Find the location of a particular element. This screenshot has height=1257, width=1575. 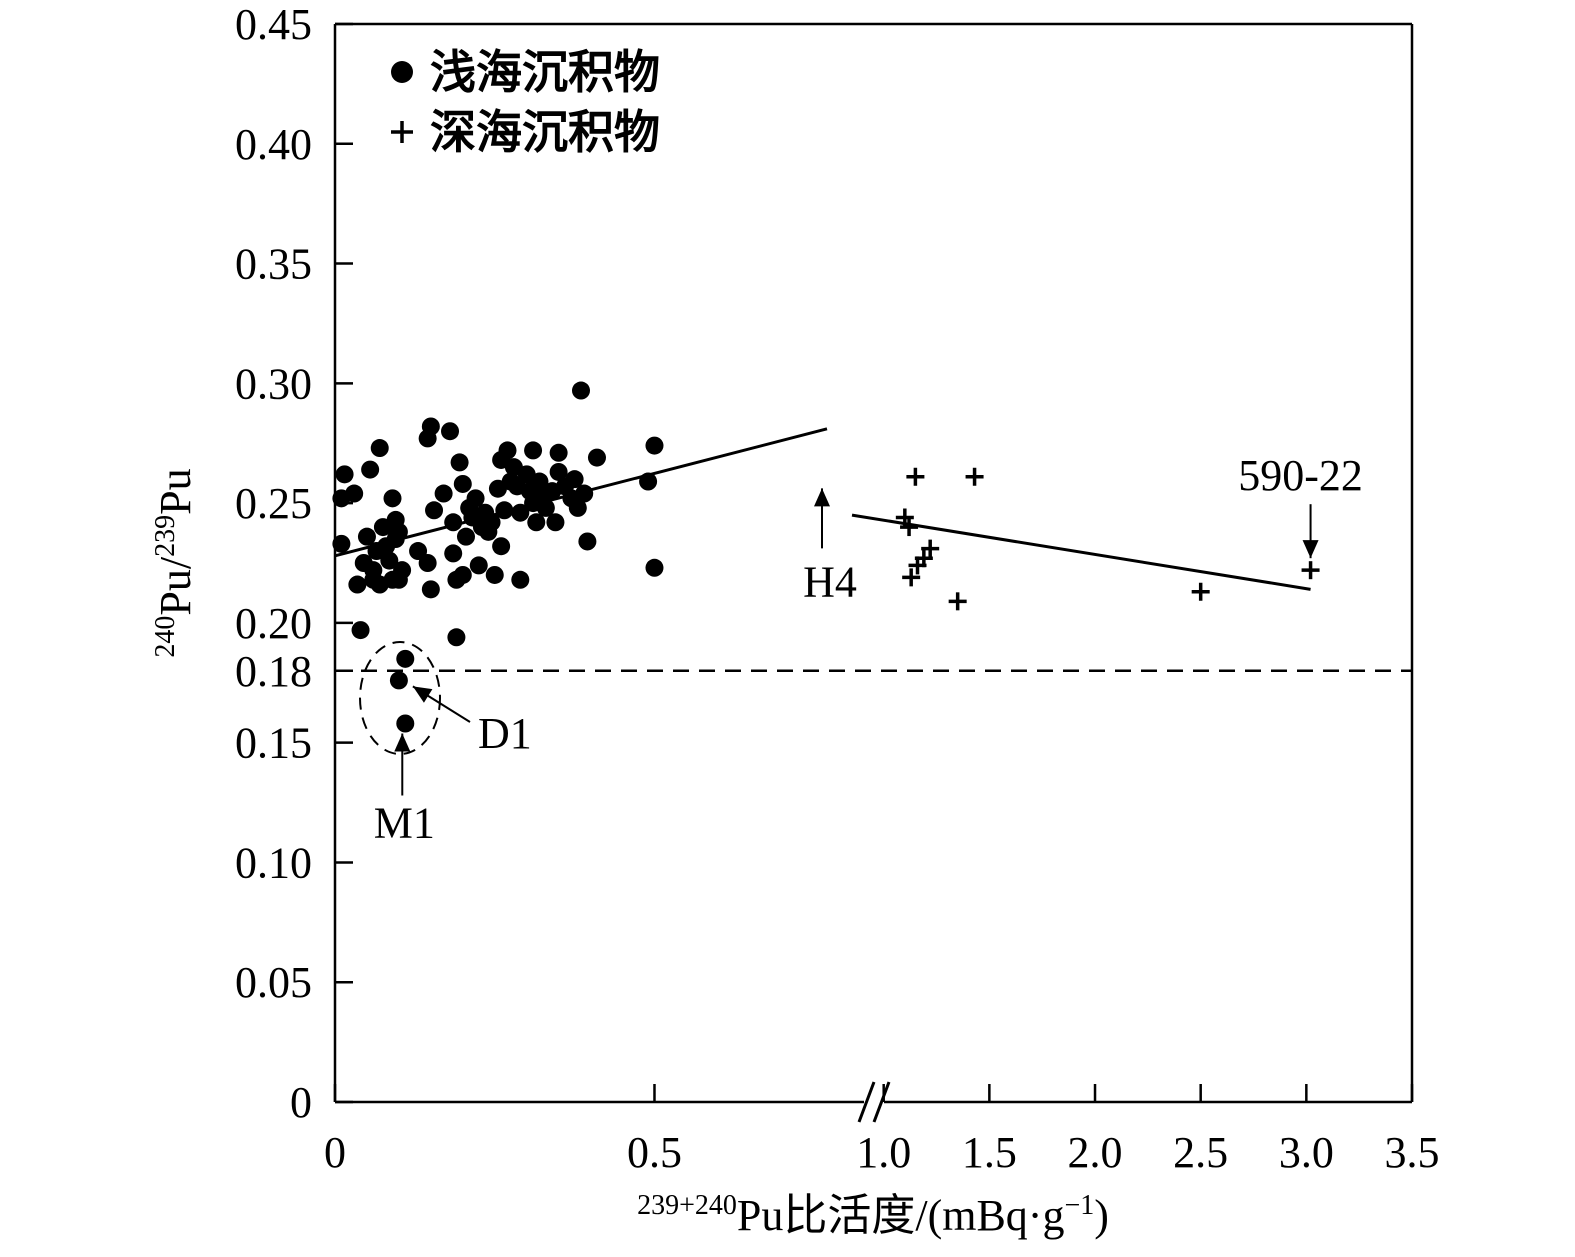

annotation-590-22: 590-22 is located at coordinates (1300, 475).